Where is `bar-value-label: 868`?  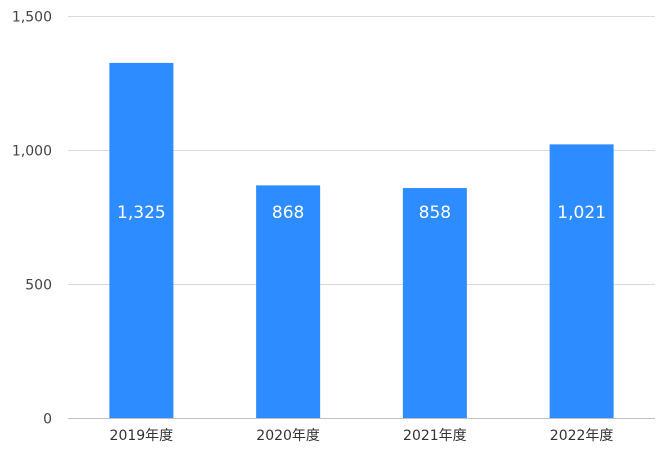
bar-value-label: 868 is located at coordinates (288, 213).